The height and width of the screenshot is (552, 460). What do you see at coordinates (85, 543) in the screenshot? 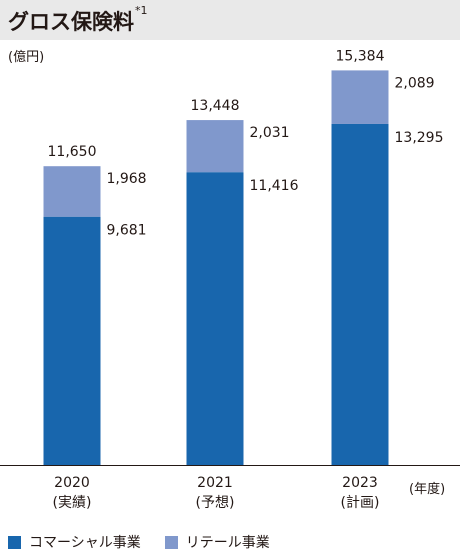
I see `legend-label-commercial: コマーシャル事業` at bounding box center [85, 543].